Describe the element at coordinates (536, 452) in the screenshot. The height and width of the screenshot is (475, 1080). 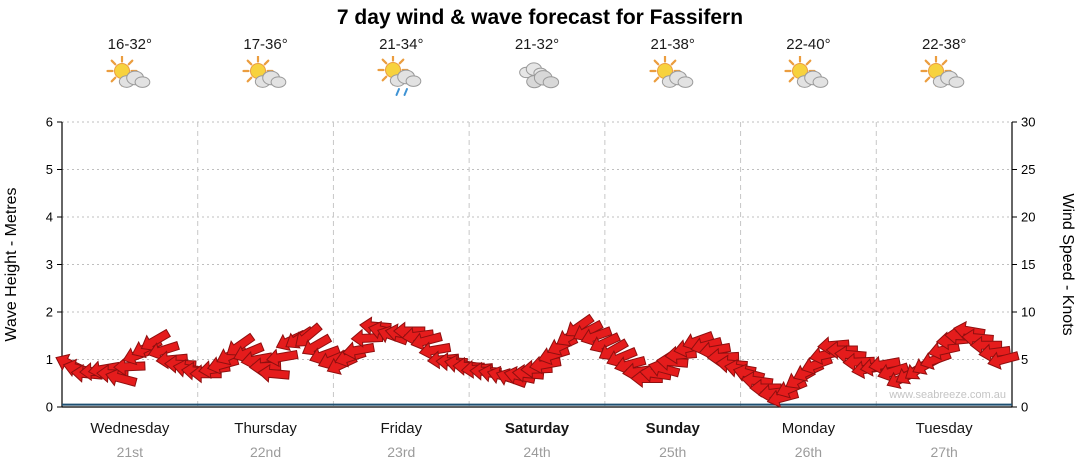
I see `day-date-label: 24th` at that location.